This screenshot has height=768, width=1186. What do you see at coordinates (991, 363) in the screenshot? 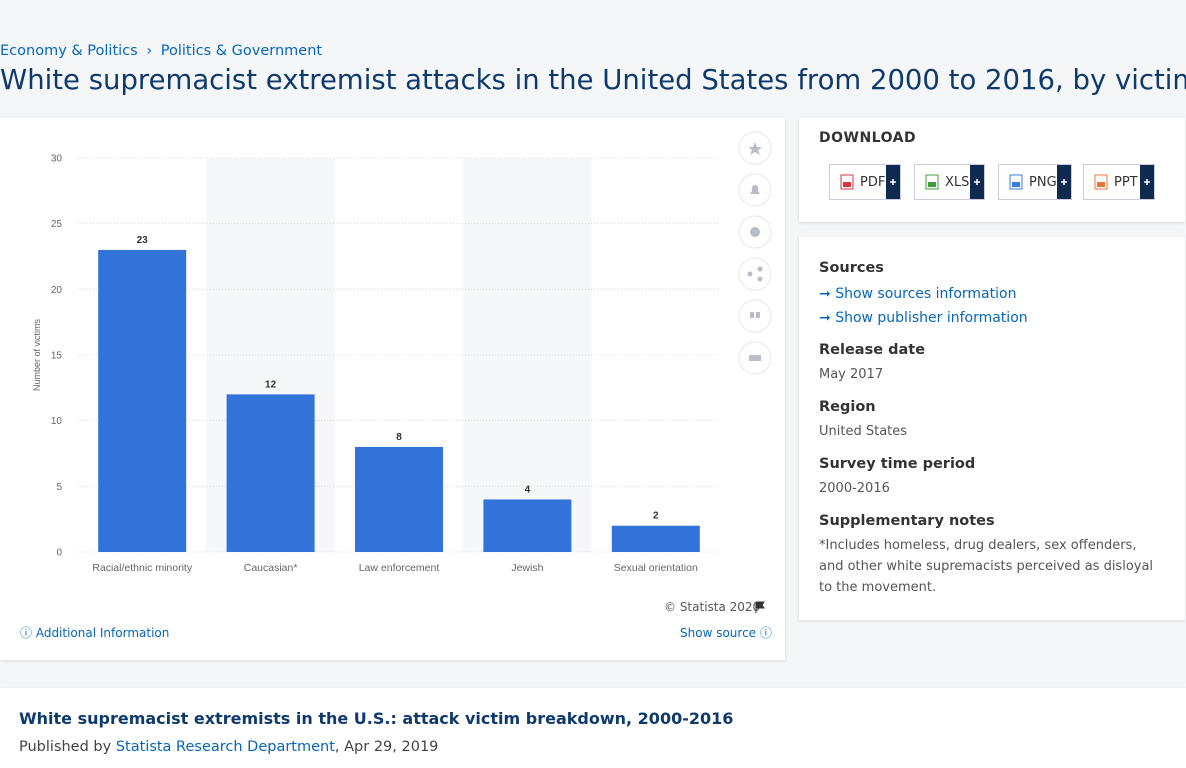
I see `detail-section: Release date May 2017` at bounding box center [991, 363].